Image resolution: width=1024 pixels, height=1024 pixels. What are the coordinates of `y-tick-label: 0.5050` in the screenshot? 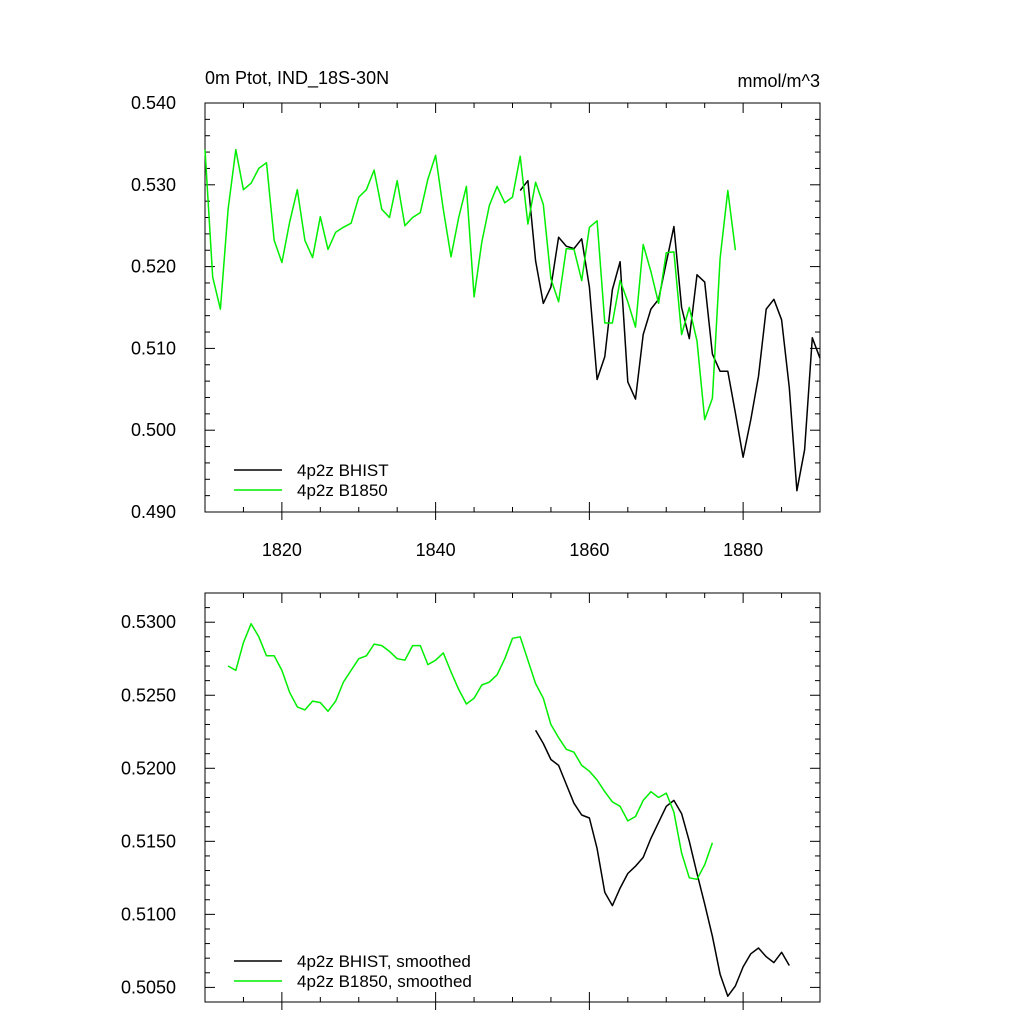 It's located at (148, 987).